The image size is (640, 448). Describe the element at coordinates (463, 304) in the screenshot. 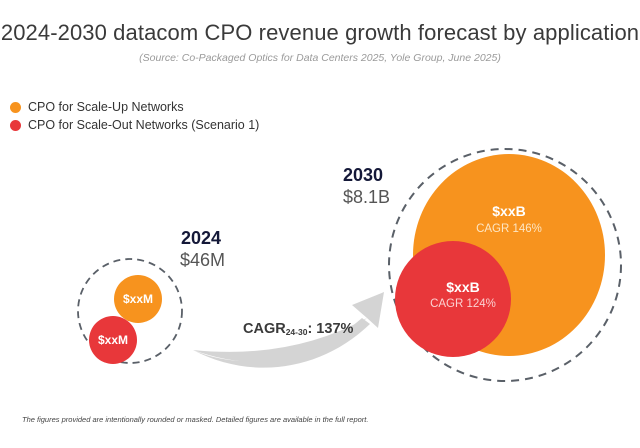

I see `bubble-2030-scale-out-cagr: CAGR 124%` at that location.